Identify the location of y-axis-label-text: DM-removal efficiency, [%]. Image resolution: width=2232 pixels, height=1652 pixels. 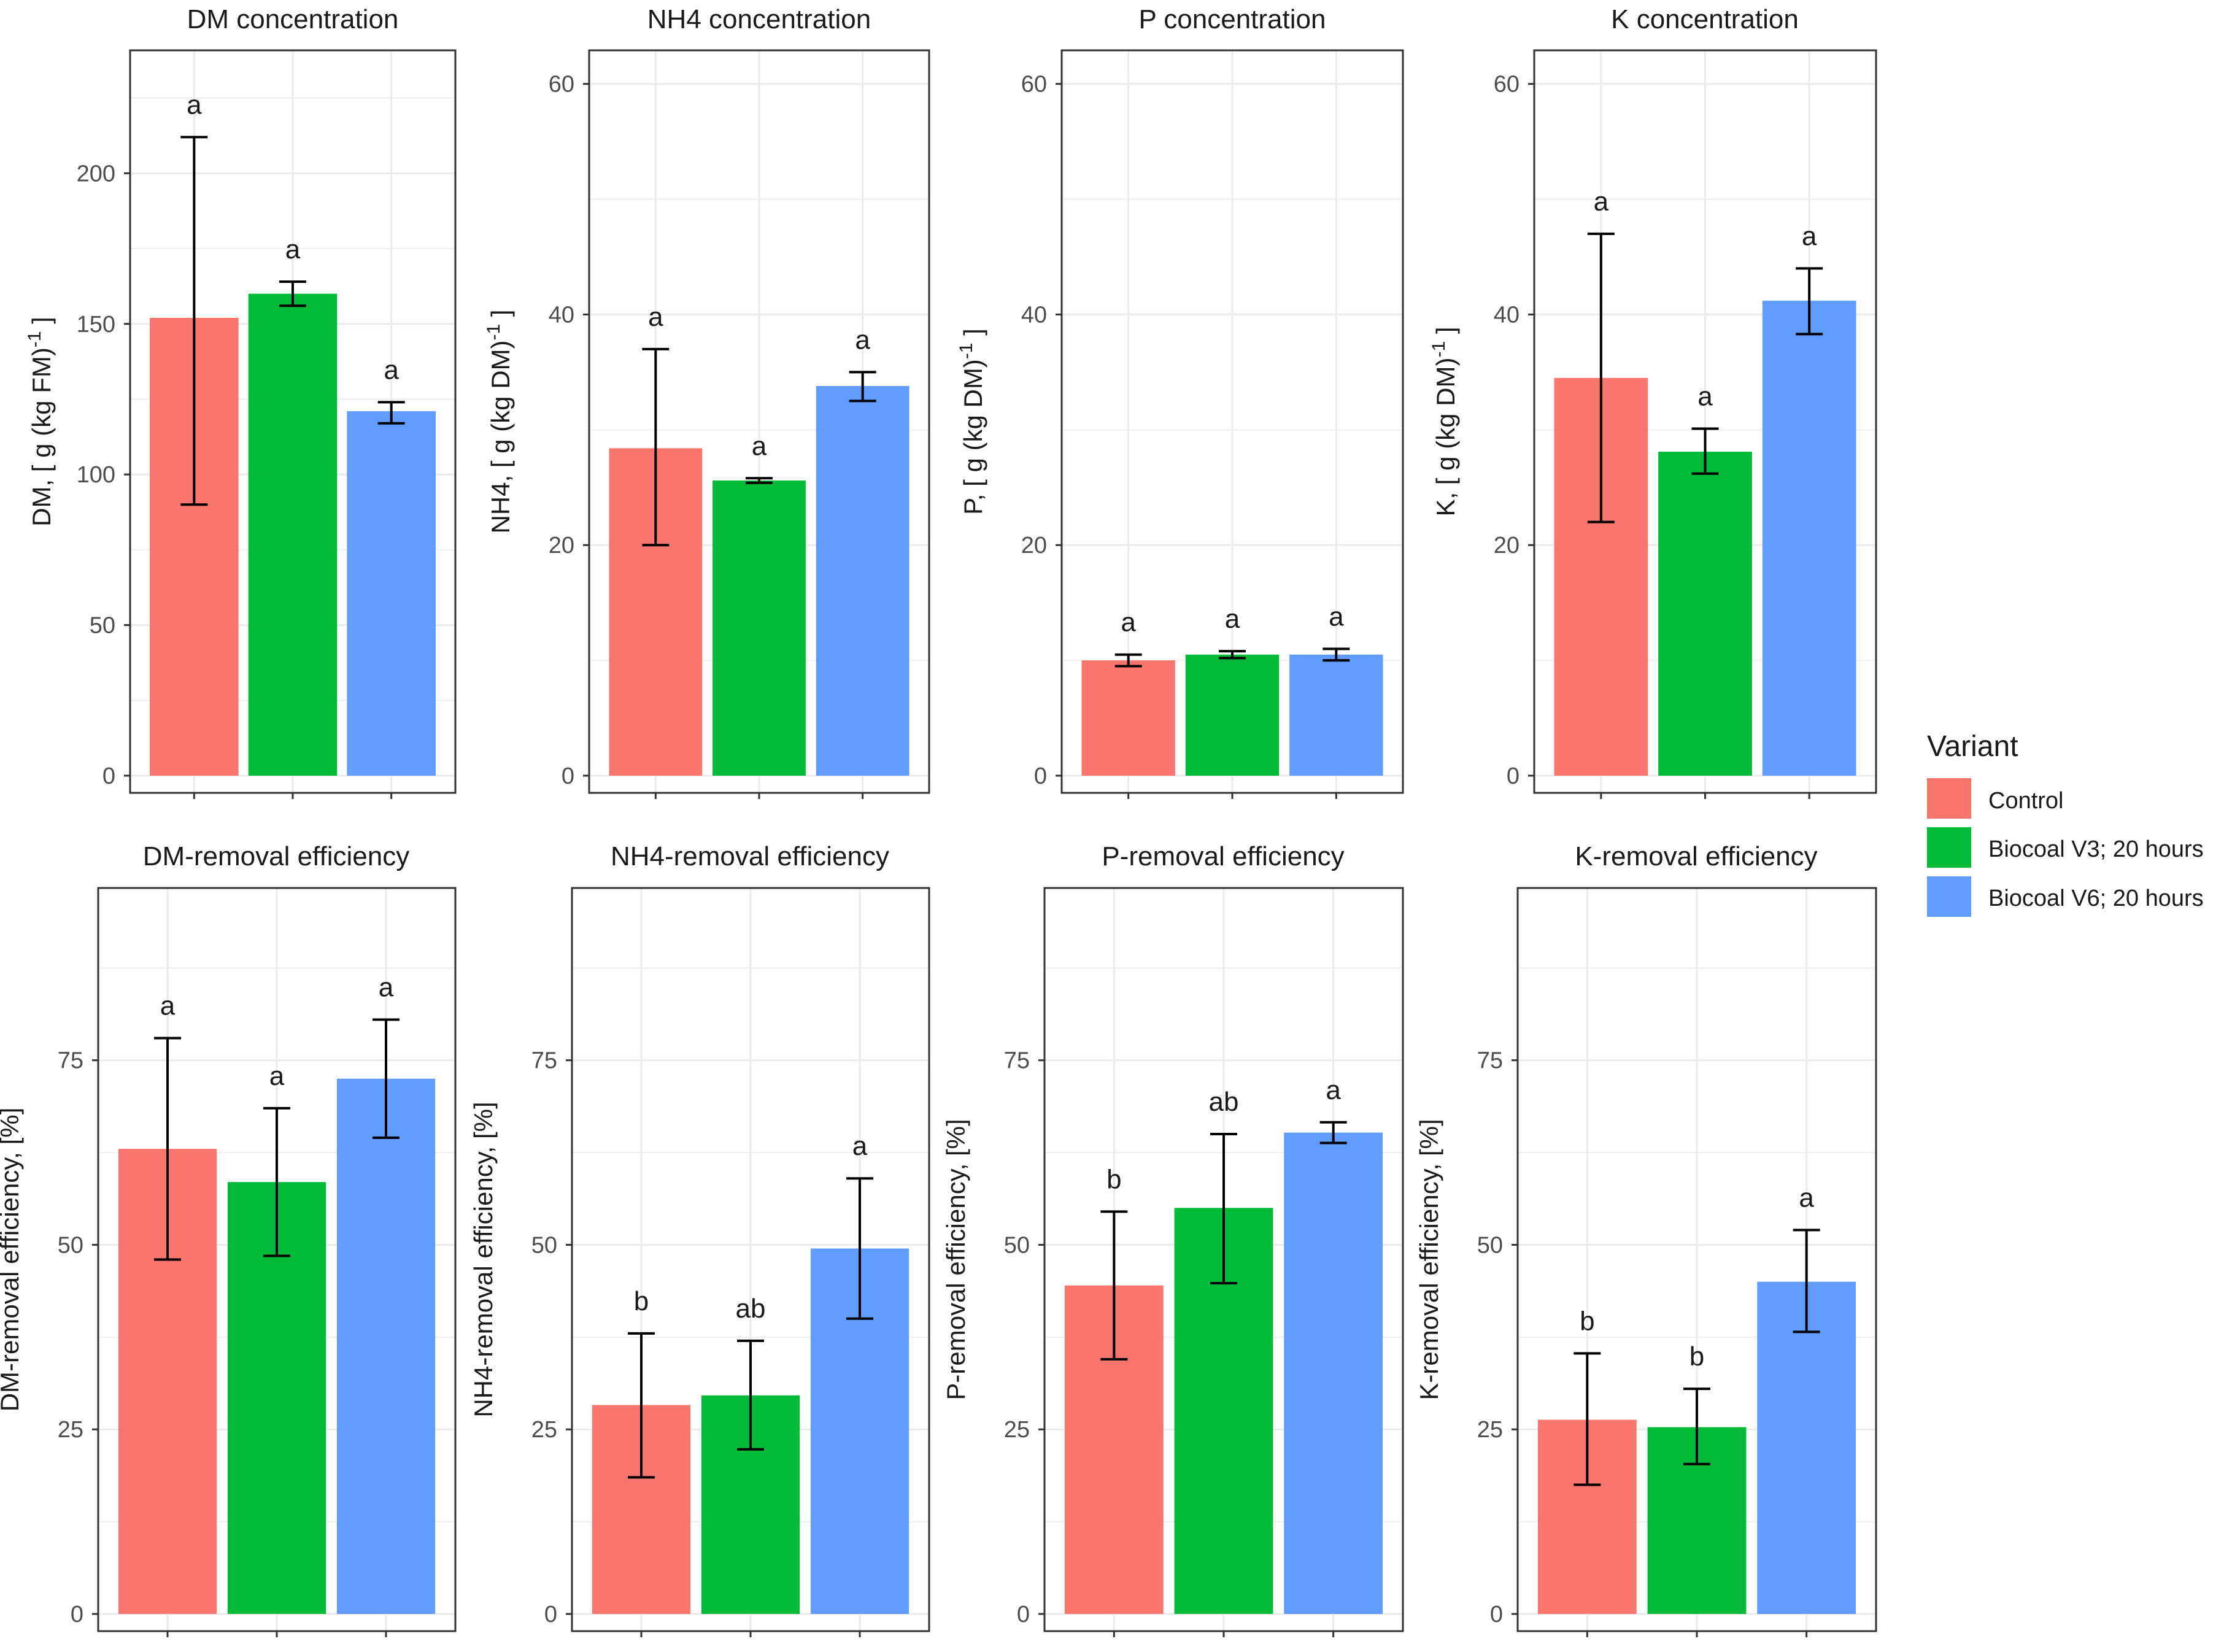
(12, 1260).